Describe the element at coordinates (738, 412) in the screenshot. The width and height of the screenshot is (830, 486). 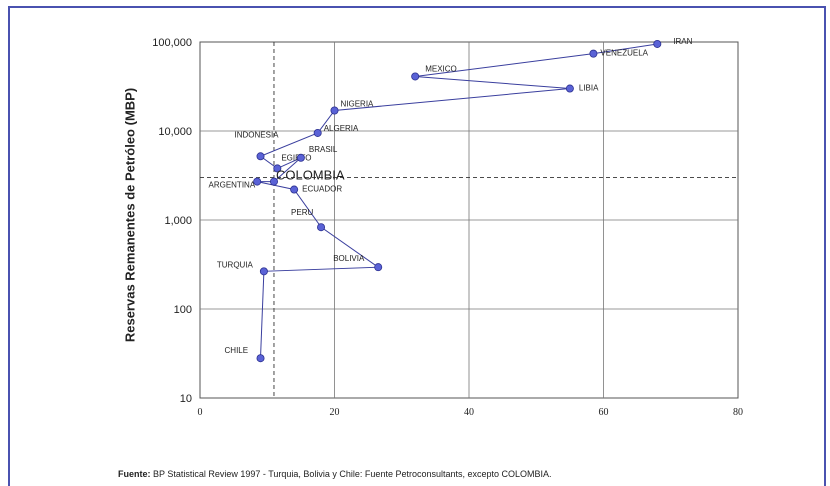
I see `x-tick-label: 80` at that location.